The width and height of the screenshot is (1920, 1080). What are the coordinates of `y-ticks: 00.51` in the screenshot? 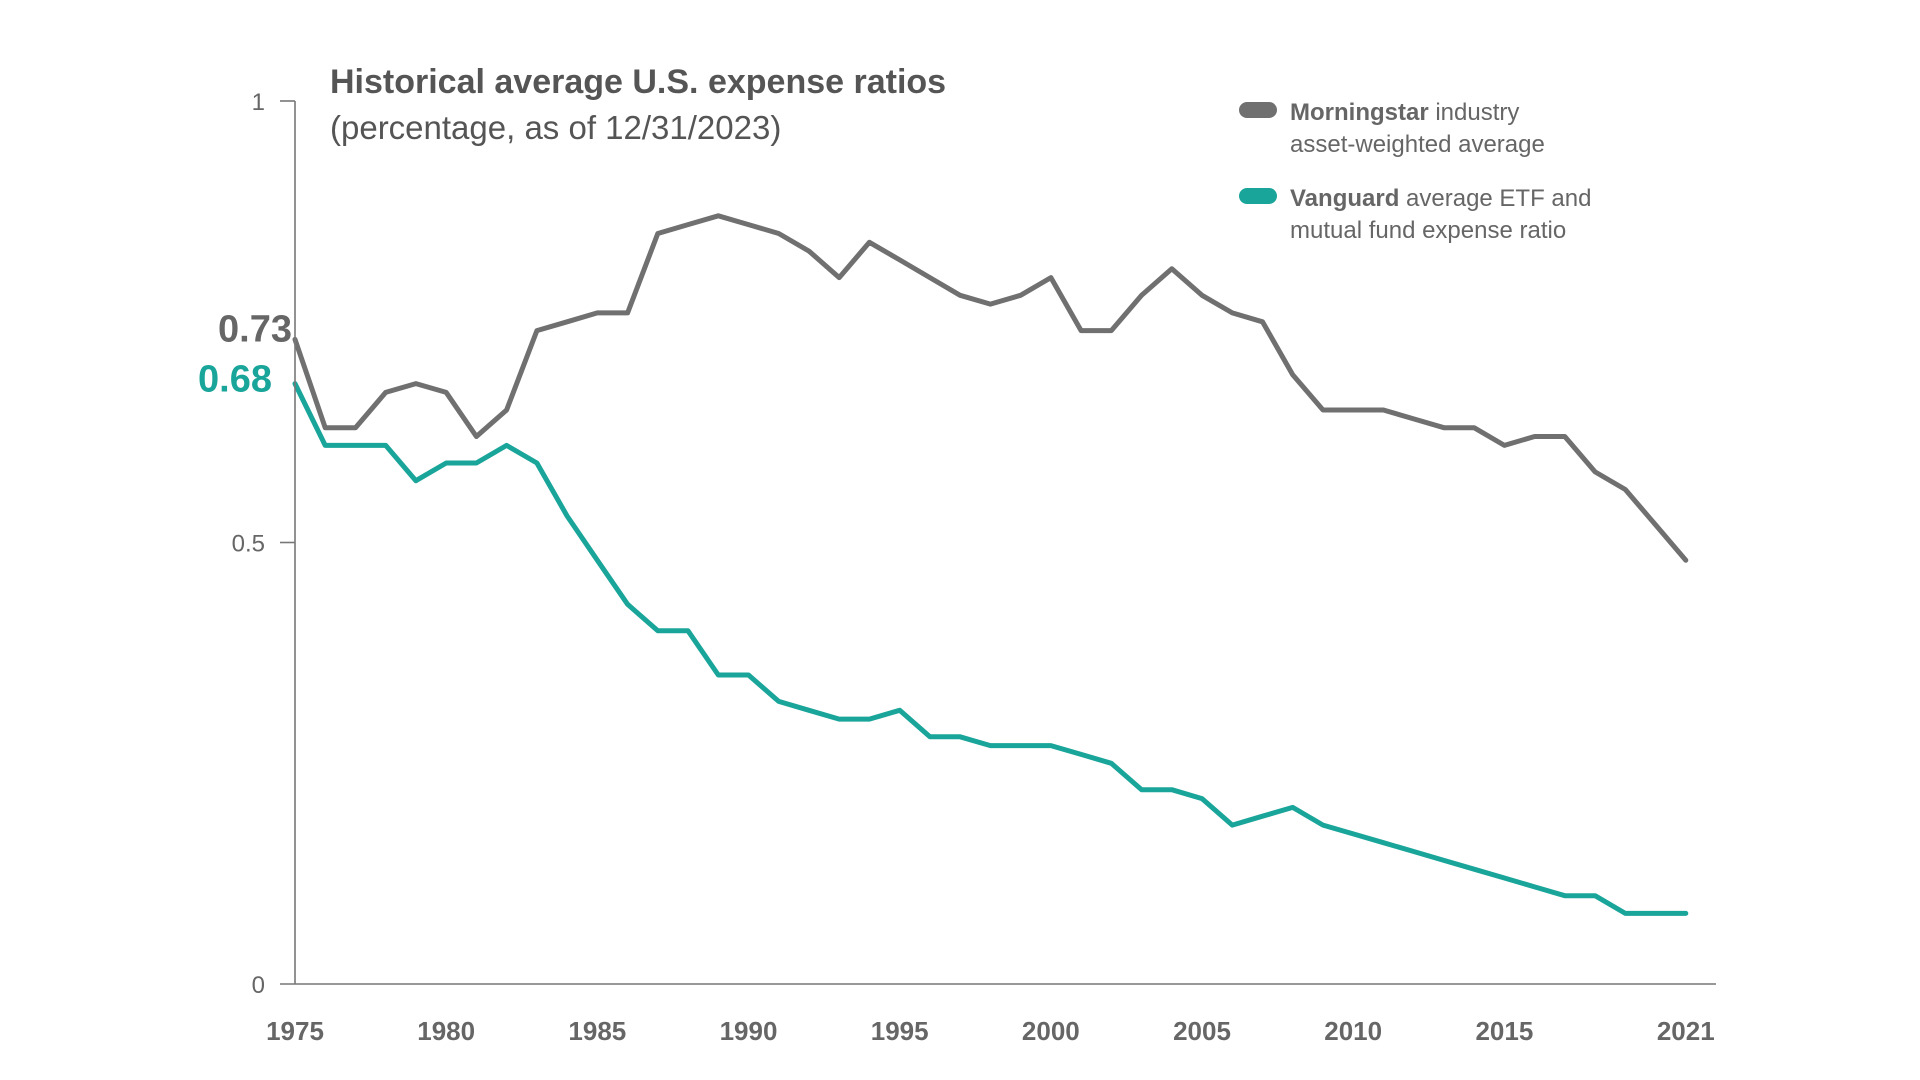 It's located at (263, 544).